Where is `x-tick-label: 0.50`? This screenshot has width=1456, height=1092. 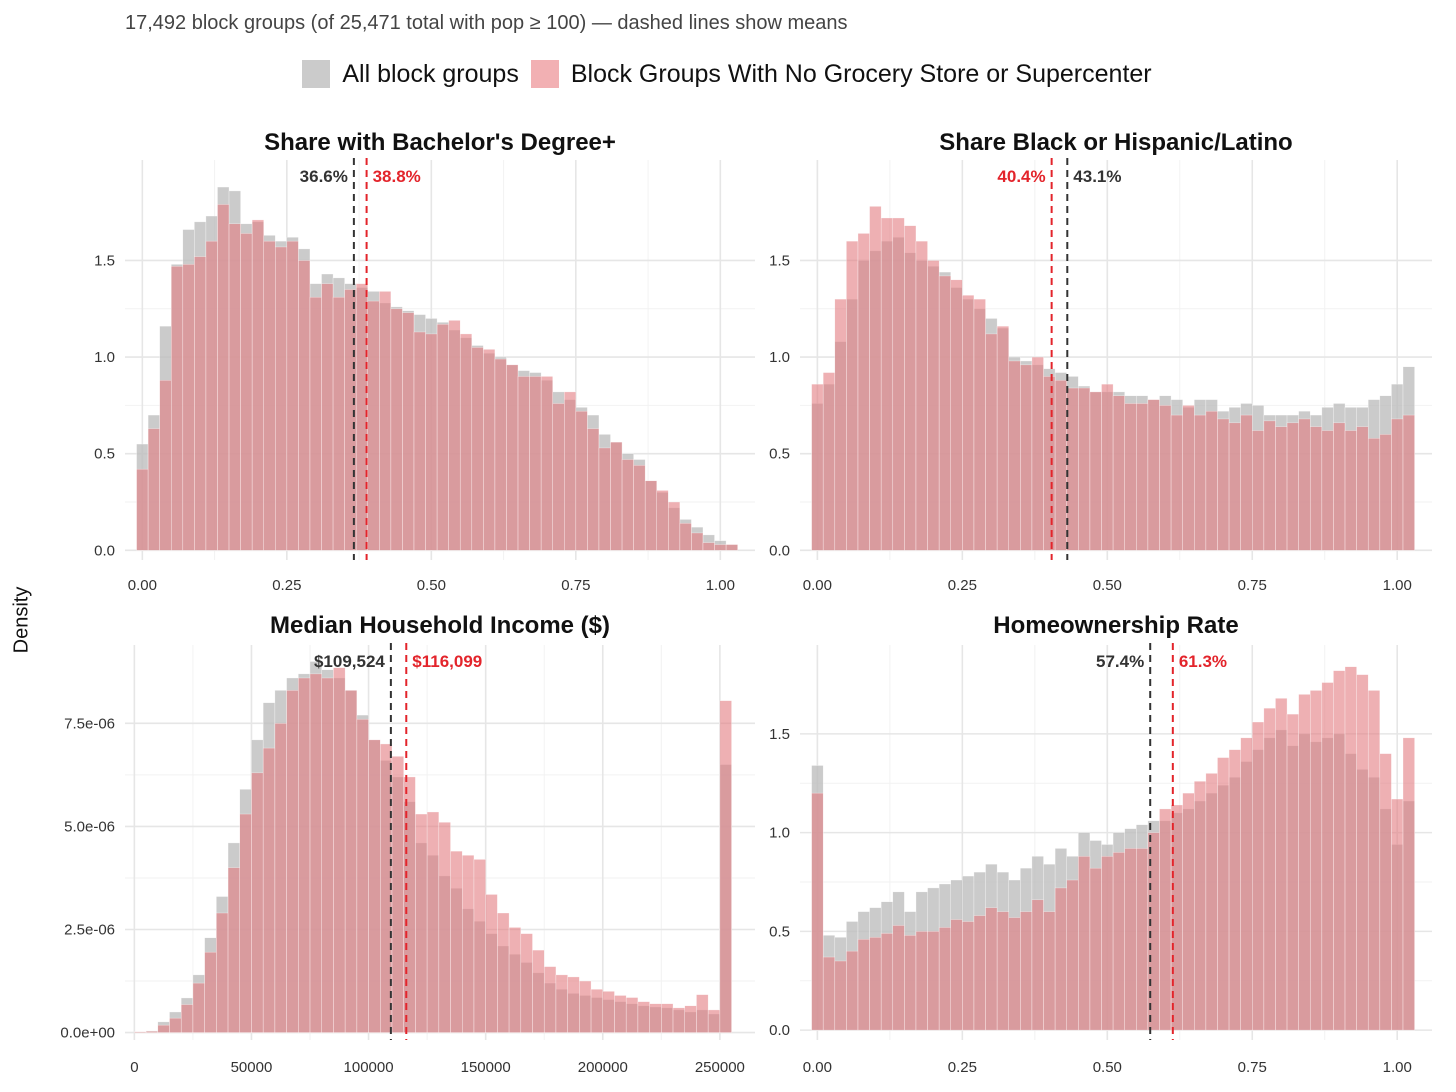
x-tick-label: 0.50 is located at coordinates (1107, 1067).